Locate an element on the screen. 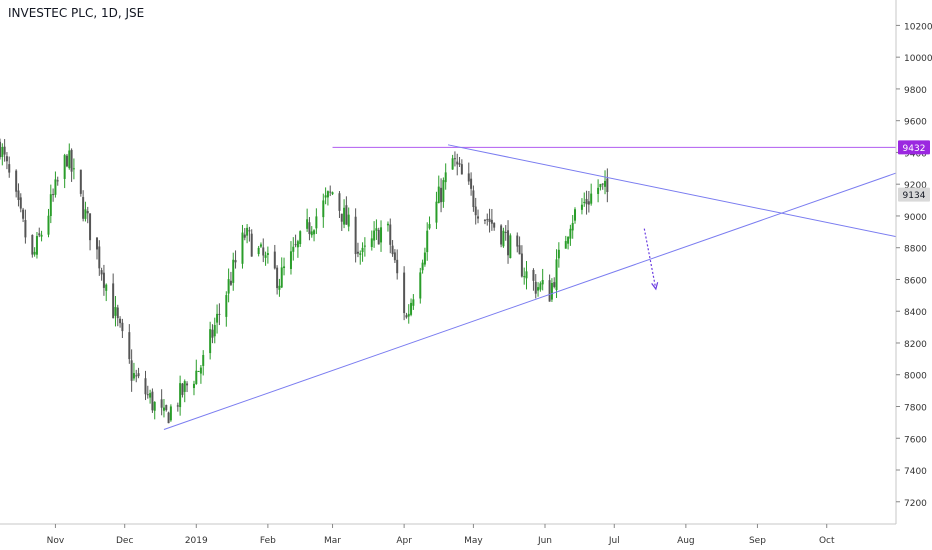 The image size is (932, 550). y-tick-label: 7200 is located at coordinates (915, 504).